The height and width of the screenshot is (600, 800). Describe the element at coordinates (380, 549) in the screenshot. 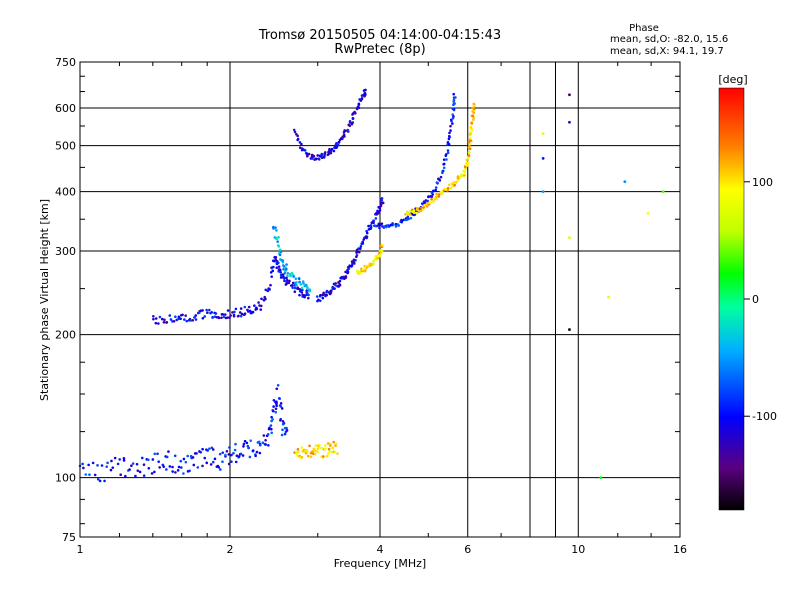

I see `x-tick-label: 4` at that location.